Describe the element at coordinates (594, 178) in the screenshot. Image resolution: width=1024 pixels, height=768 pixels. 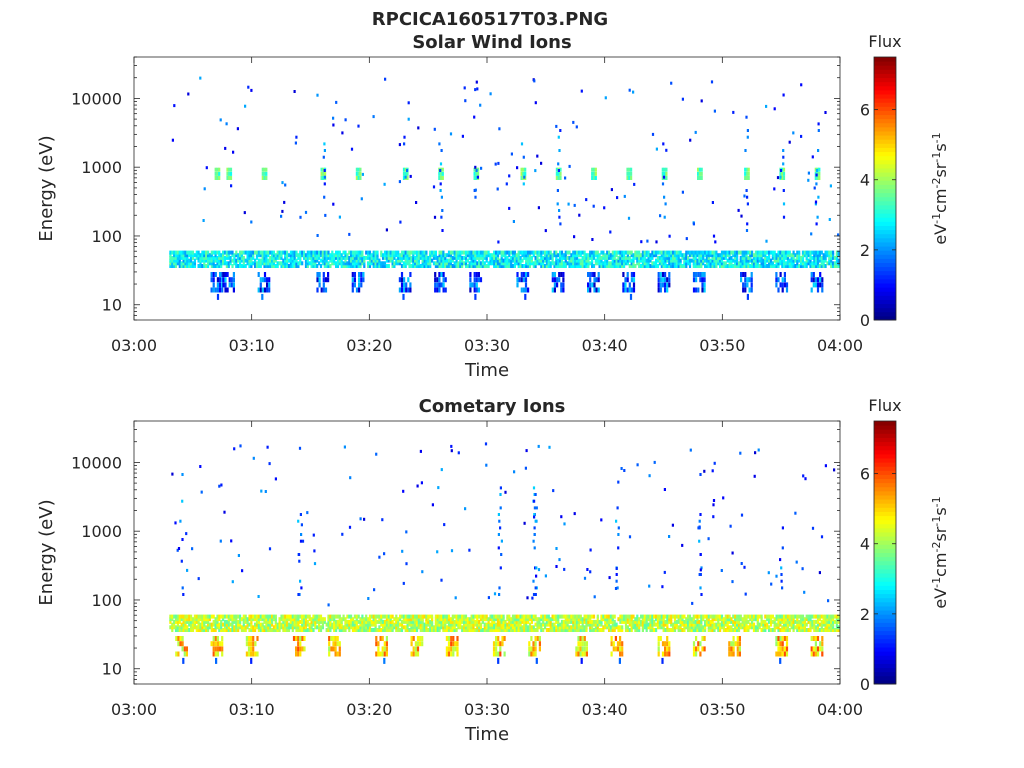
I see `mid-peak-cell` at that location.